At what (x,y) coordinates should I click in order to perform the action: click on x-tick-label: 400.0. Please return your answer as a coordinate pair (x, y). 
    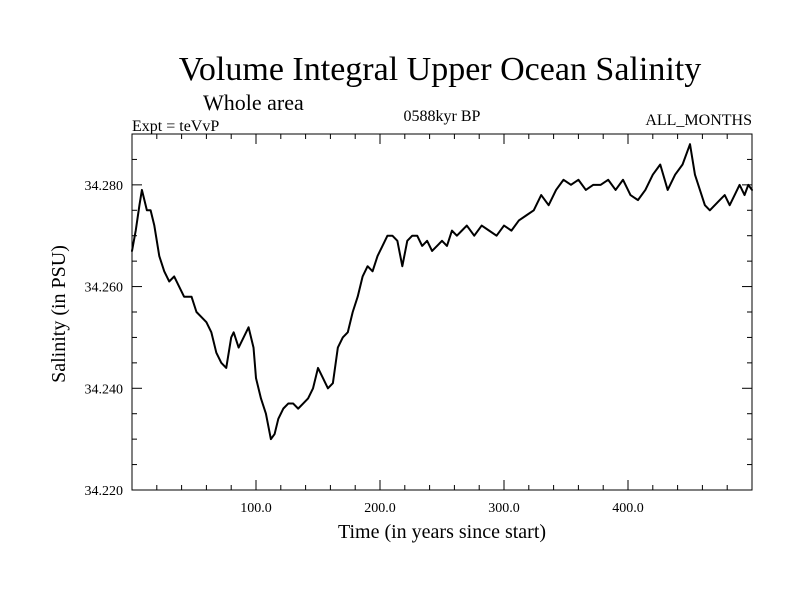
    Looking at the image, I should click on (628, 508).